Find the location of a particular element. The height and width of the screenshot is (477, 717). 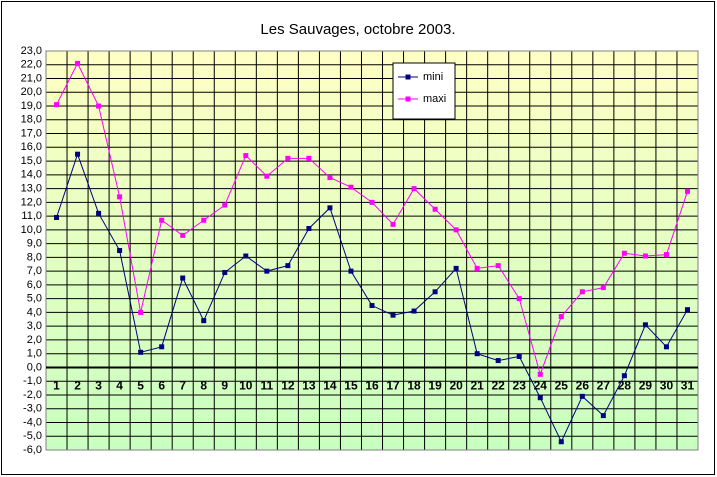

y-tick-label: 10,0 is located at coordinates (31, 230).